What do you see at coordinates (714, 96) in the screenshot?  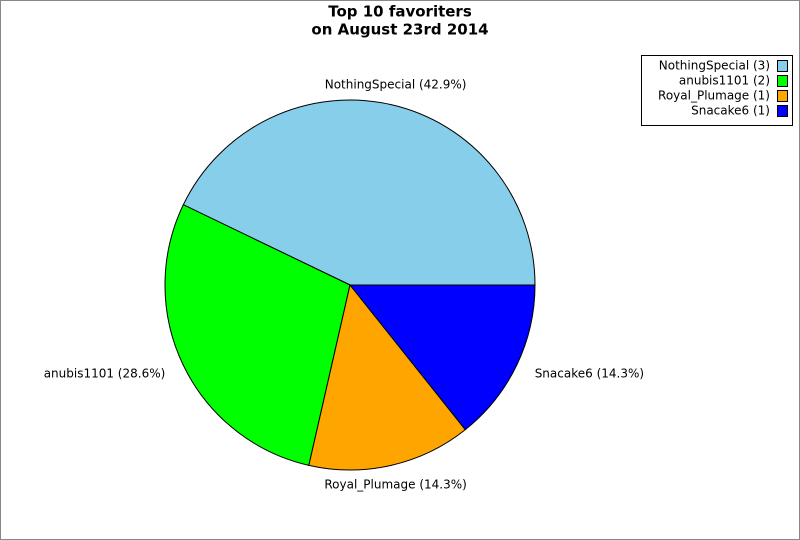 I see `legend-label: Royal_Plumage (1)` at bounding box center [714, 96].